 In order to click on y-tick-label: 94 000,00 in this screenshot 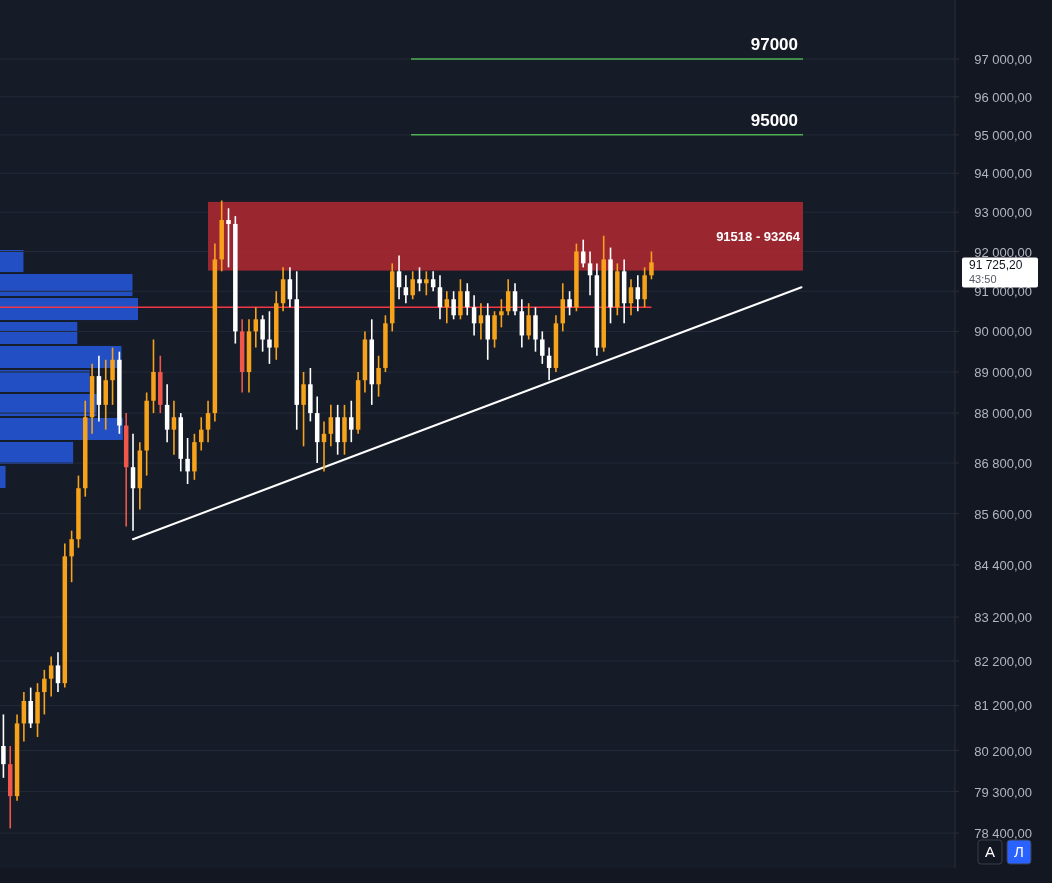, I will do `click(1003, 174)`.